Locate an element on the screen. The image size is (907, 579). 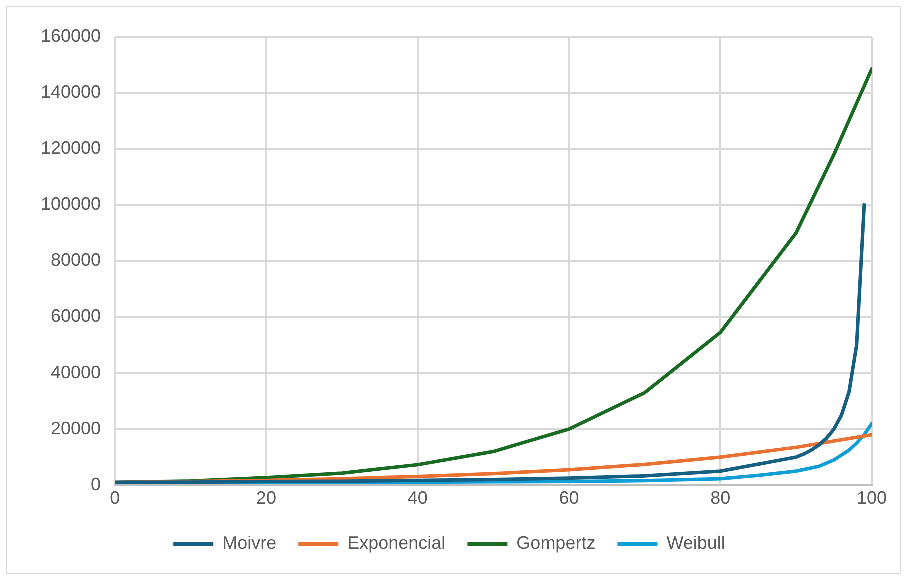
y-tick-label: 80000 is located at coordinates (76, 260).